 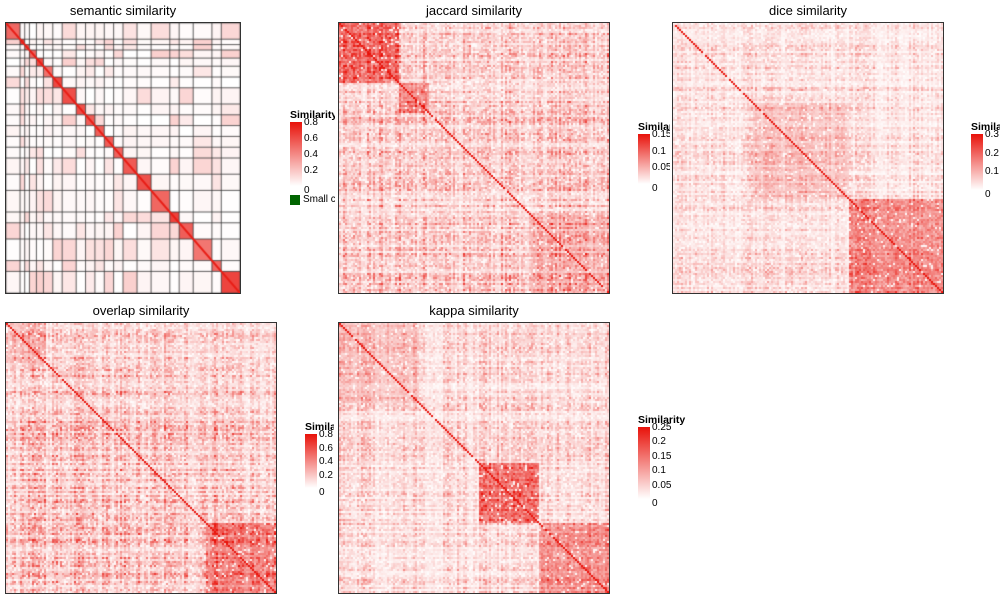 What do you see at coordinates (808, 158) in the screenshot?
I see `heatmap-dice` at bounding box center [808, 158].